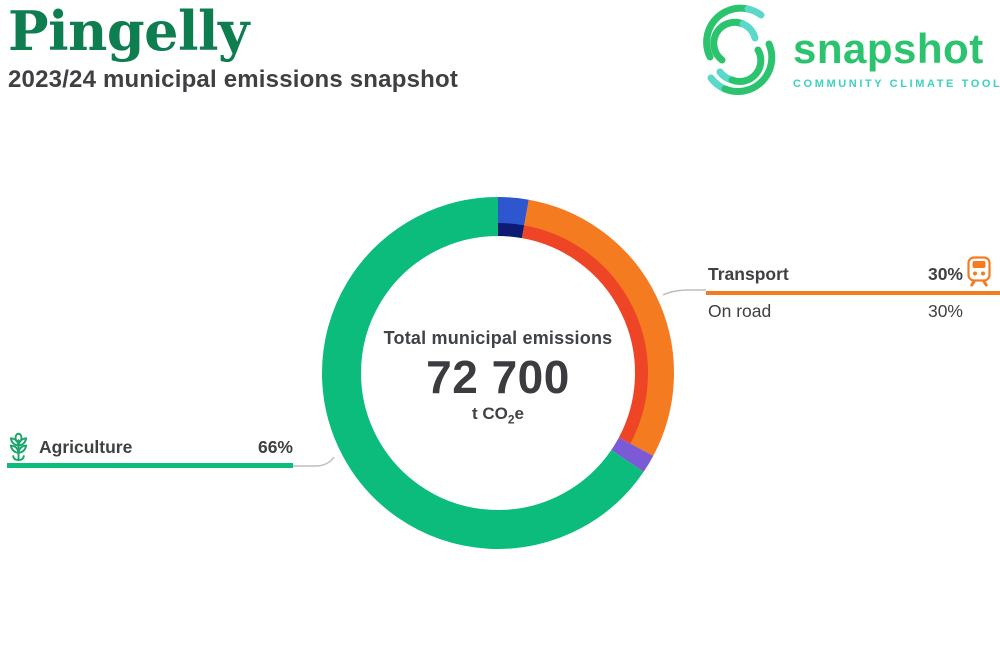 This screenshot has height=670, width=1000. What do you see at coordinates (945, 311) in the screenshot?
I see `onroad-percent: 30%` at bounding box center [945, 311].